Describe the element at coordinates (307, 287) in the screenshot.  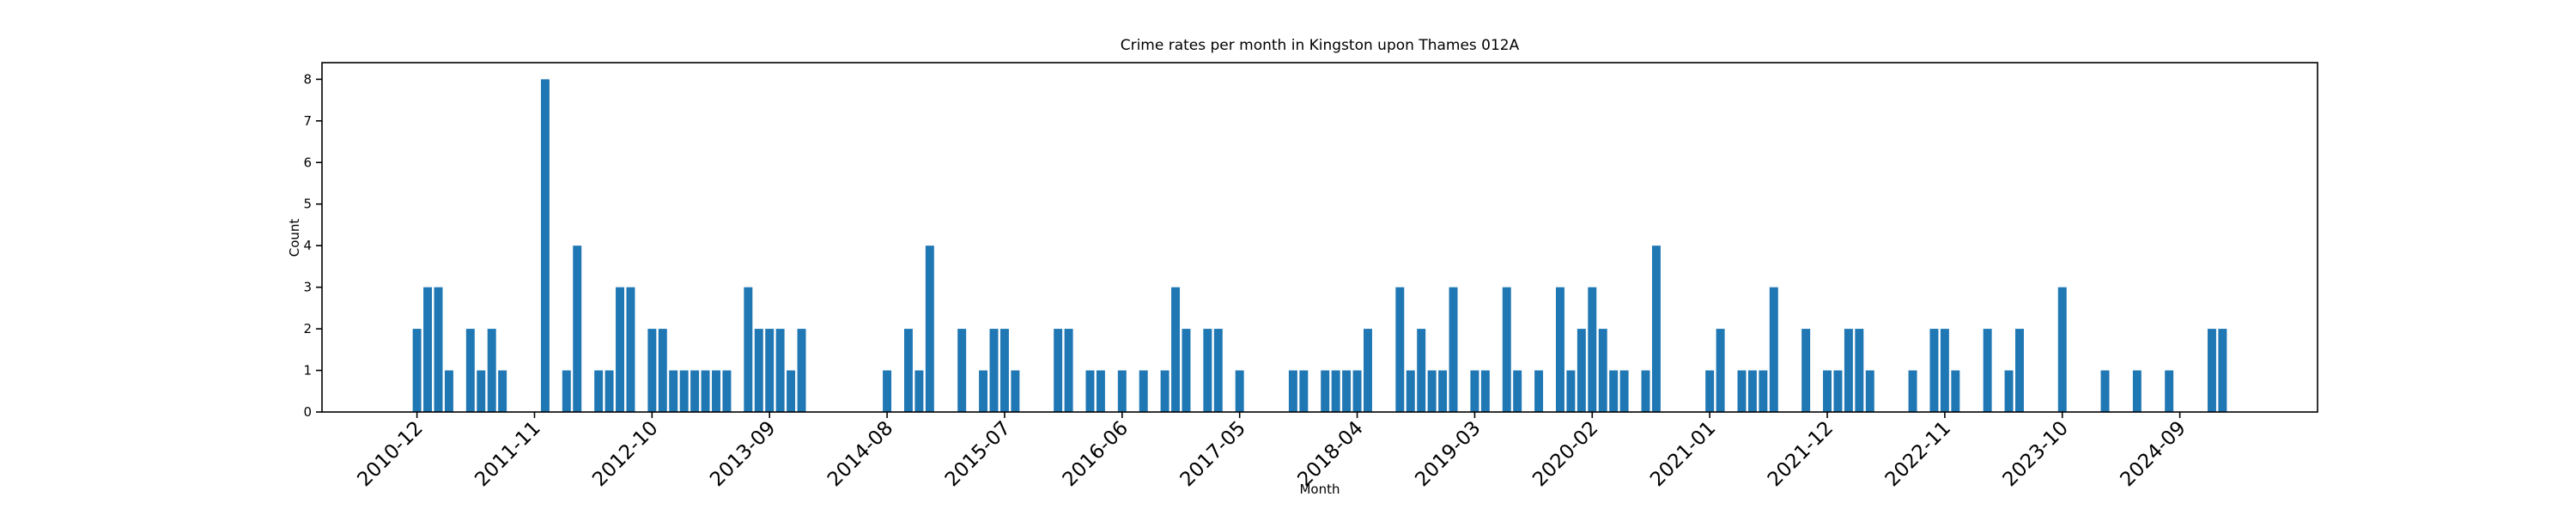
I see `y-tick-label: 3` at that location.